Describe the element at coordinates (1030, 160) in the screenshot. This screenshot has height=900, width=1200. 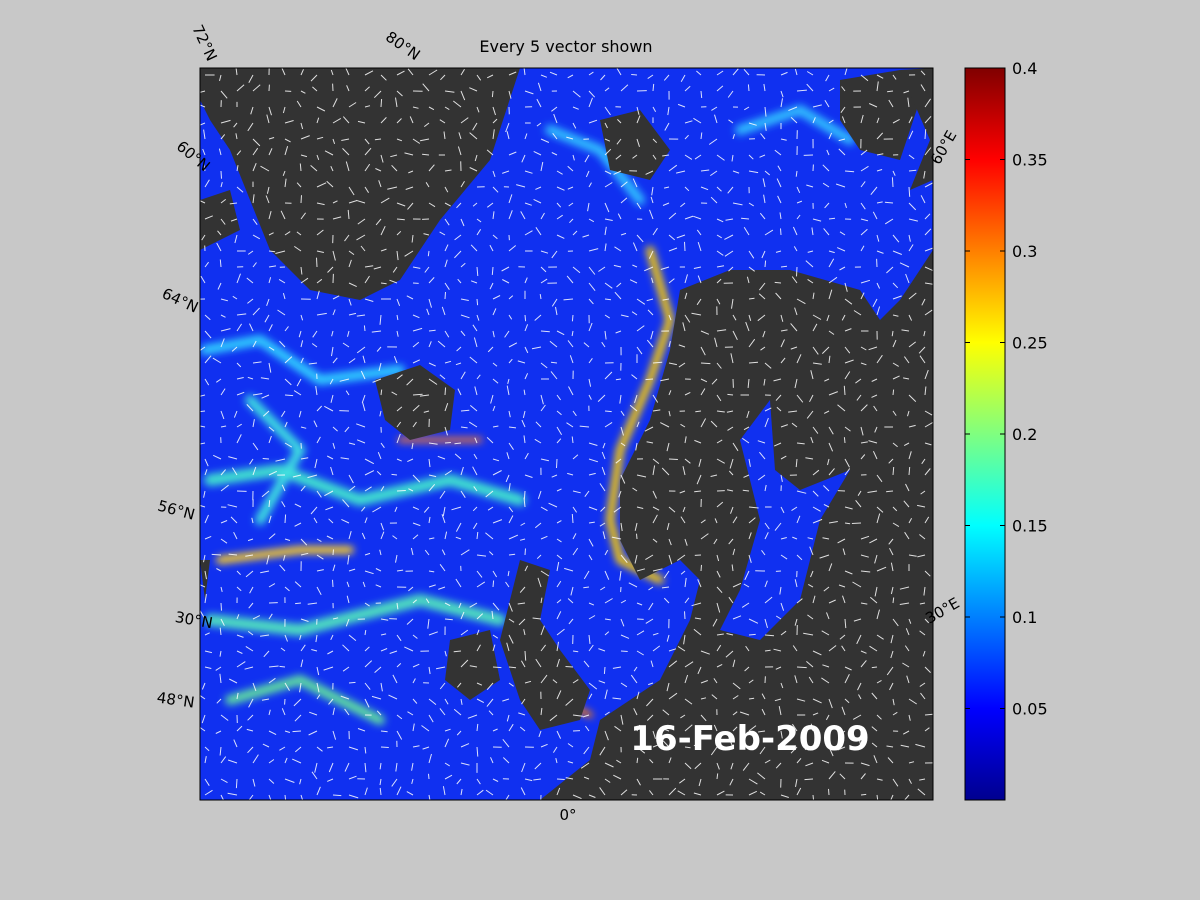
I see `colorbar-tick-label: 0.35` at that location.